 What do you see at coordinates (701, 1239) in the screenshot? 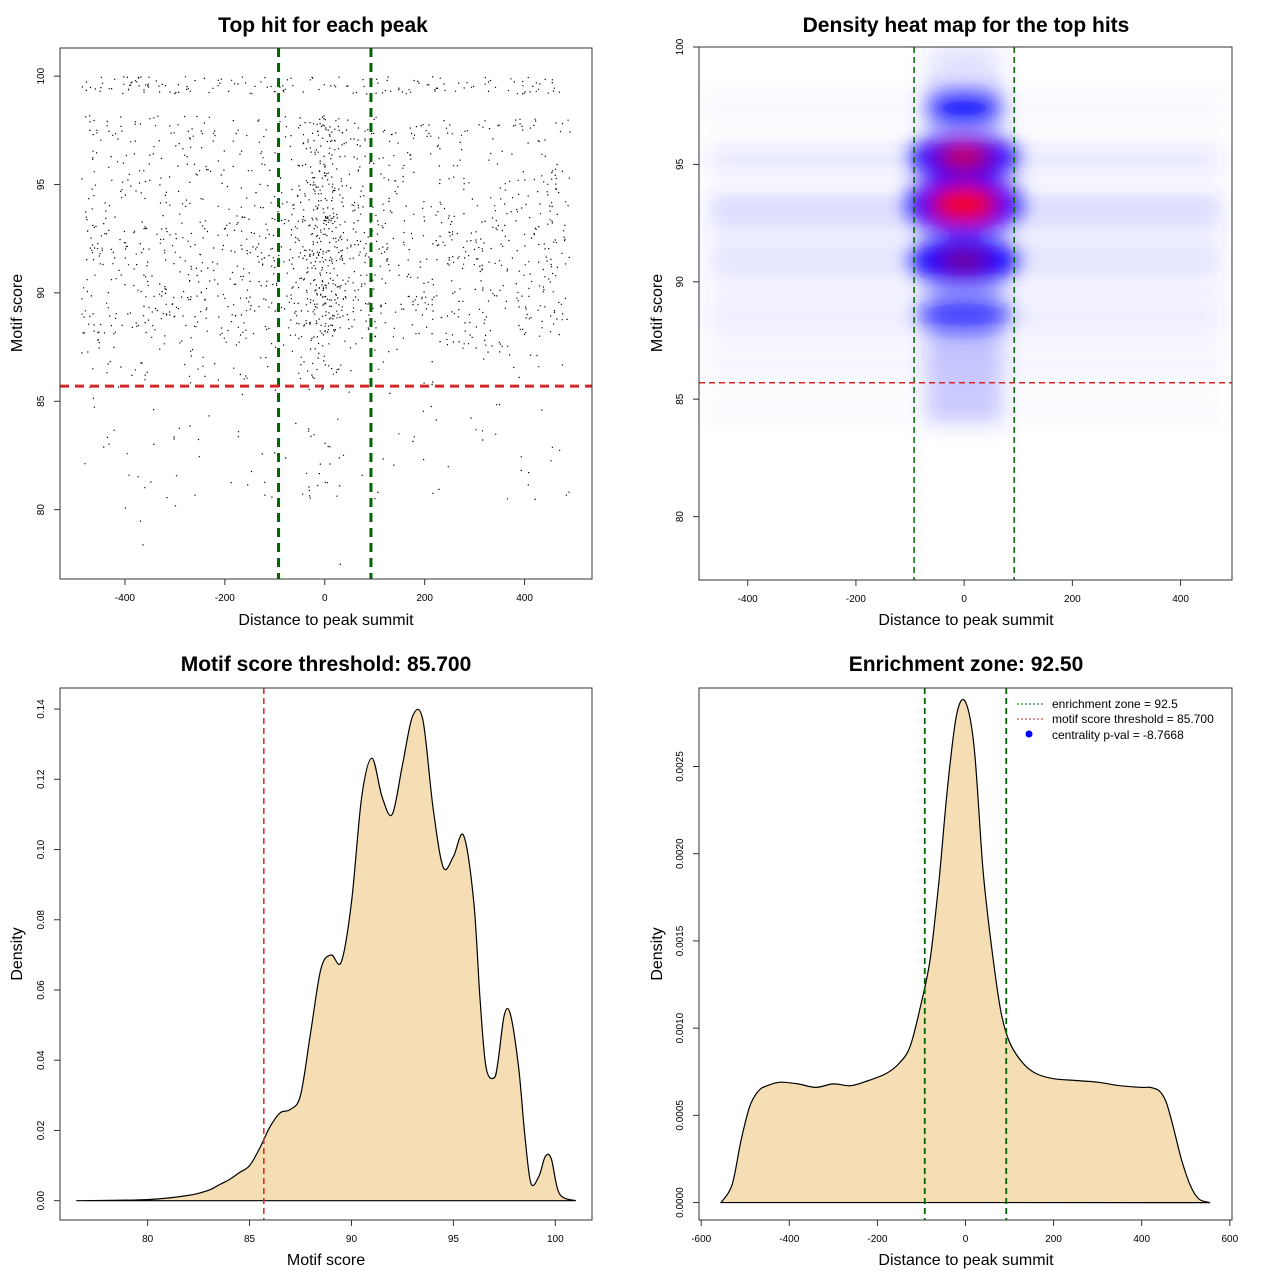
I see `x-tick-label: -600` at bounding box center [701, 1239].